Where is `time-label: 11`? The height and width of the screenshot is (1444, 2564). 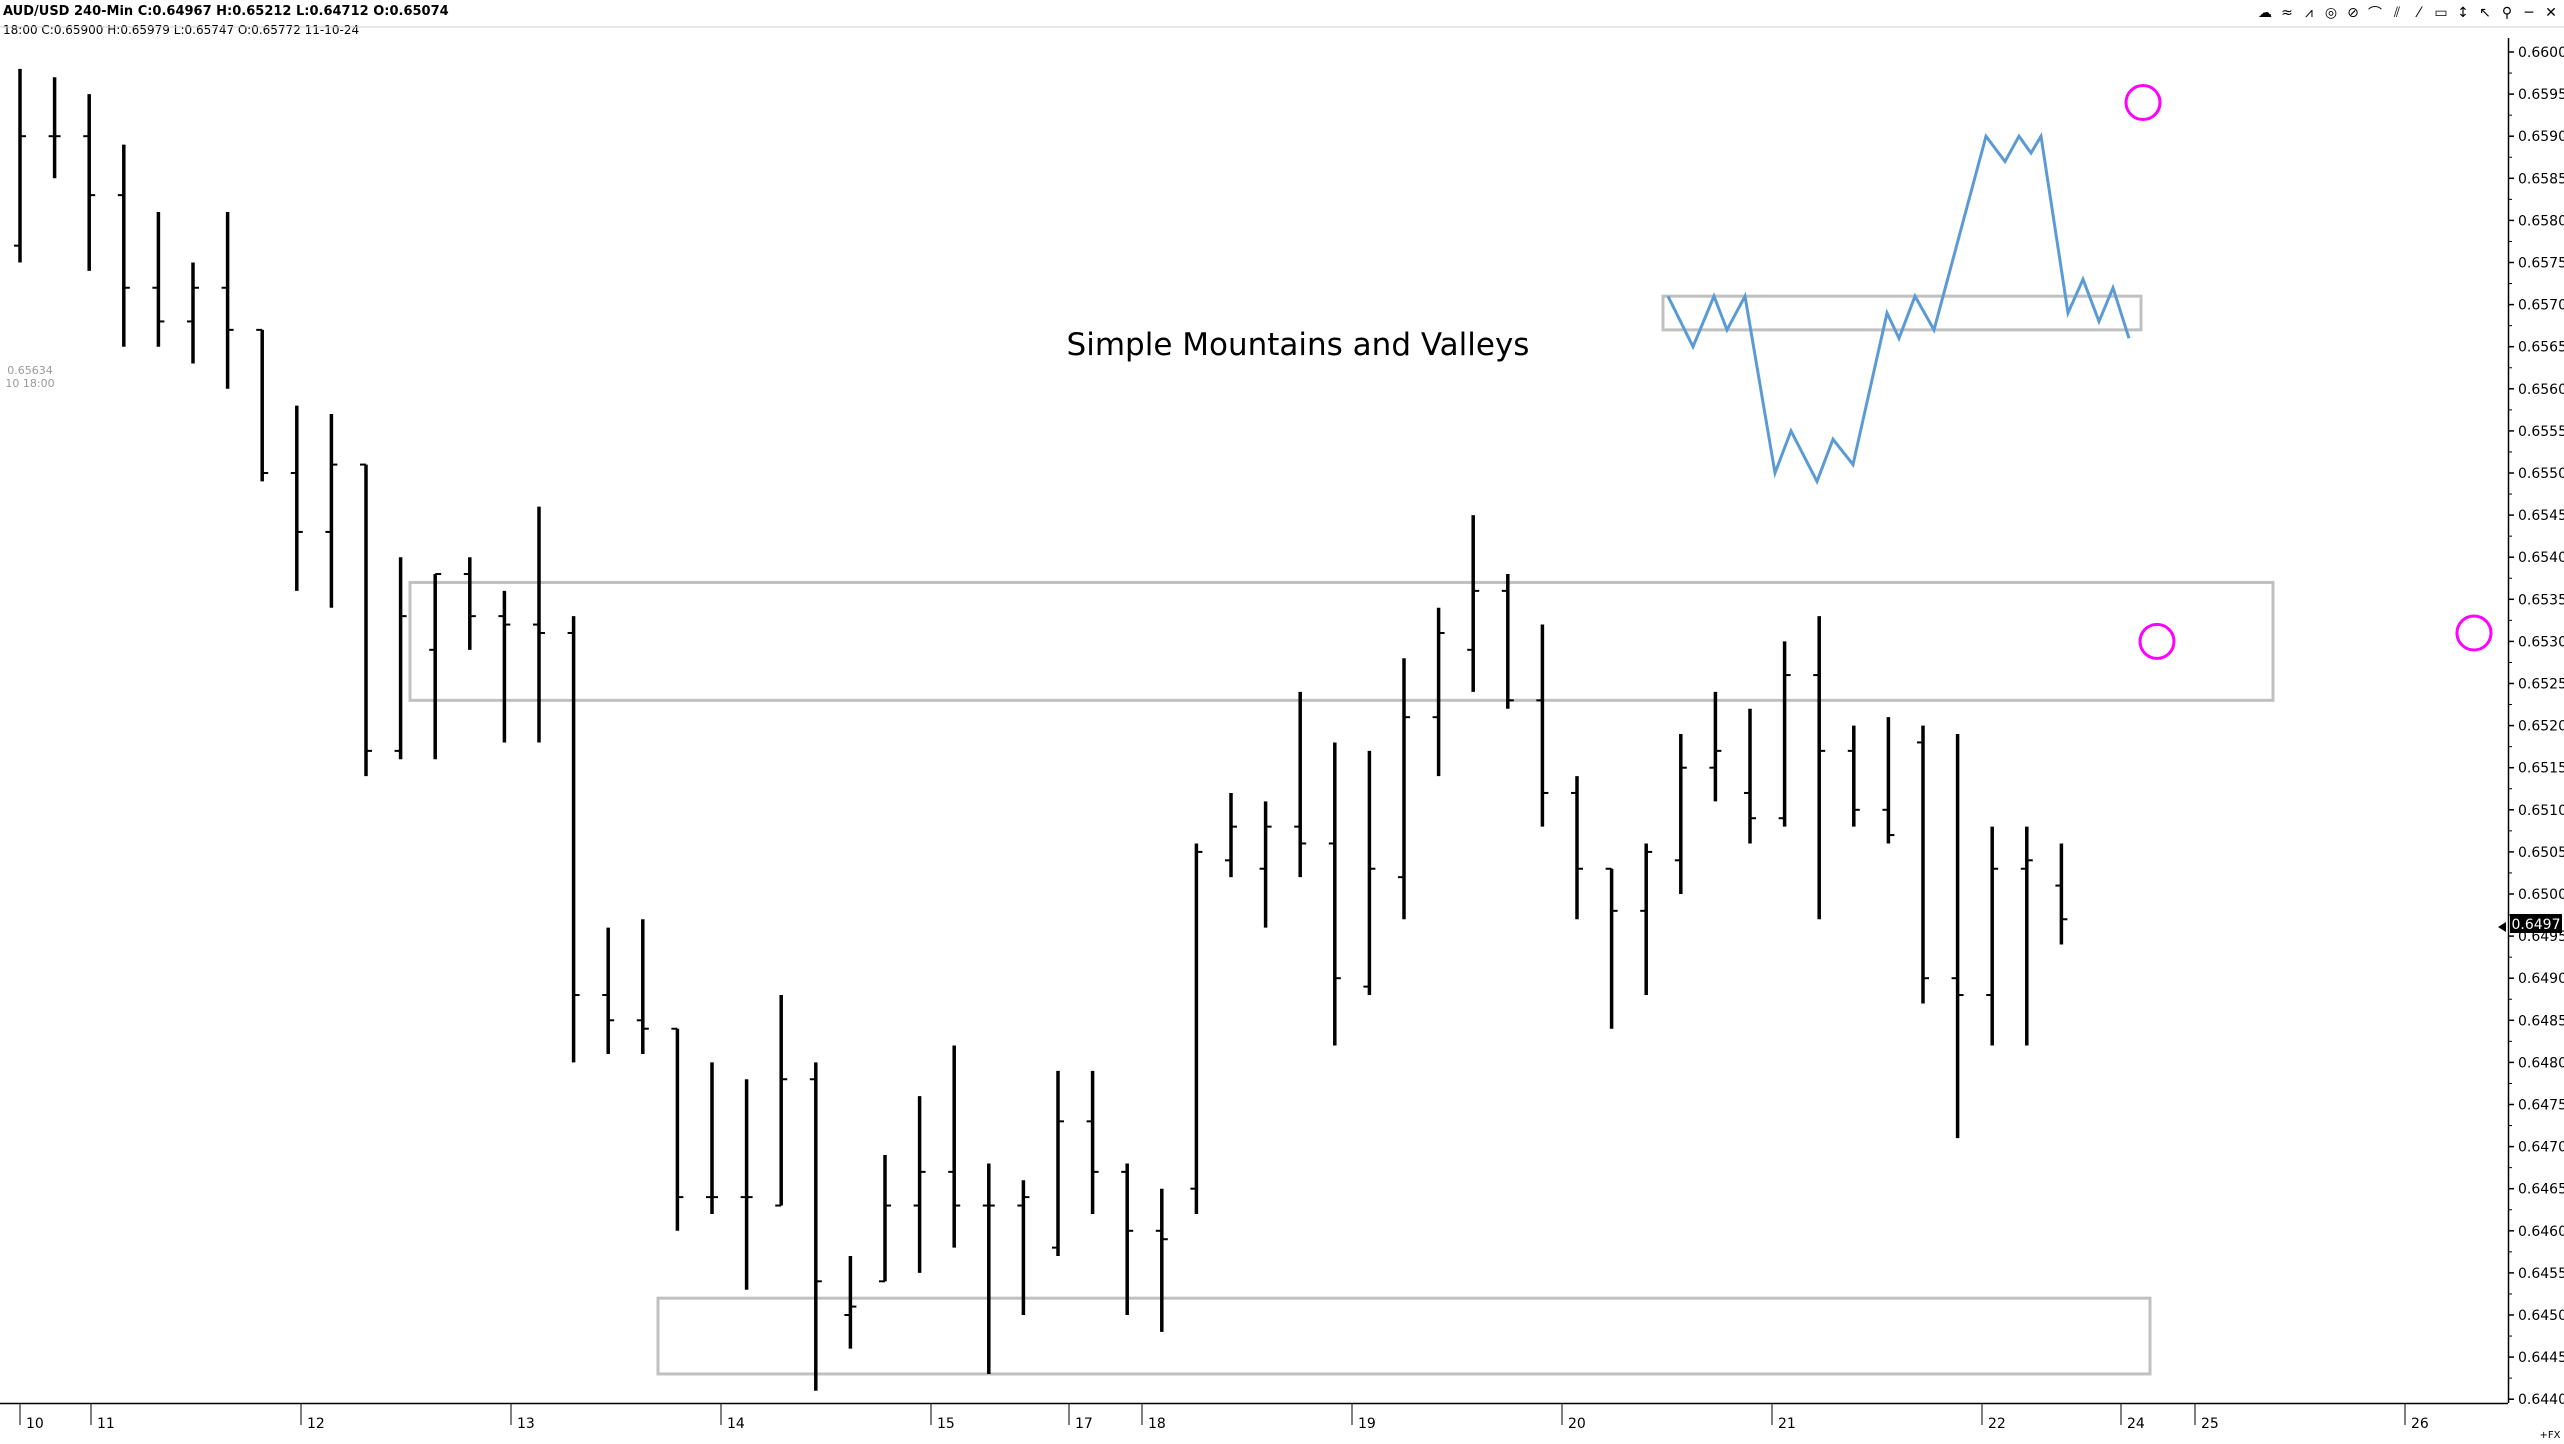
time-label: 11 is located at coordinates (106, 1424).